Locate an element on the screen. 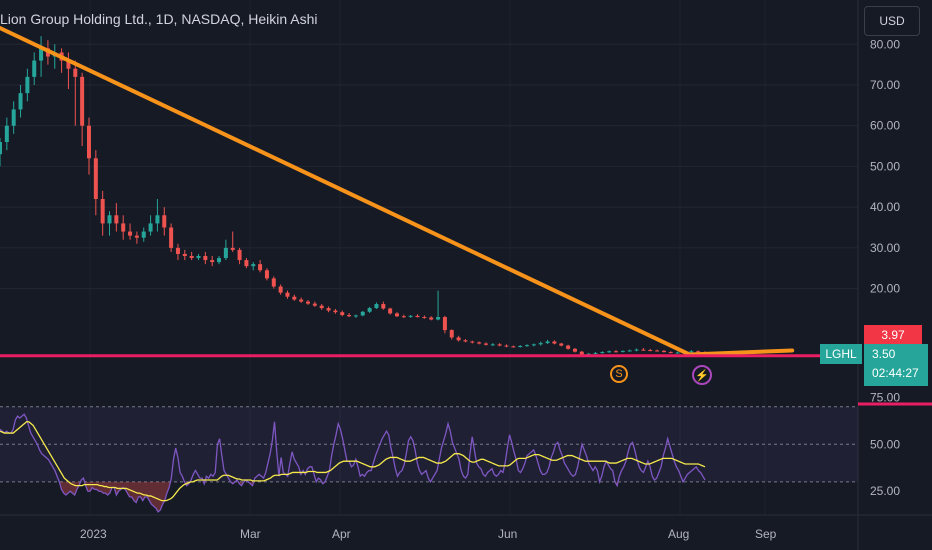 Image resolution: width=932 pixels, height=550 pixels. price-tick-label: 80.00 is located at coordinates (885, 44).